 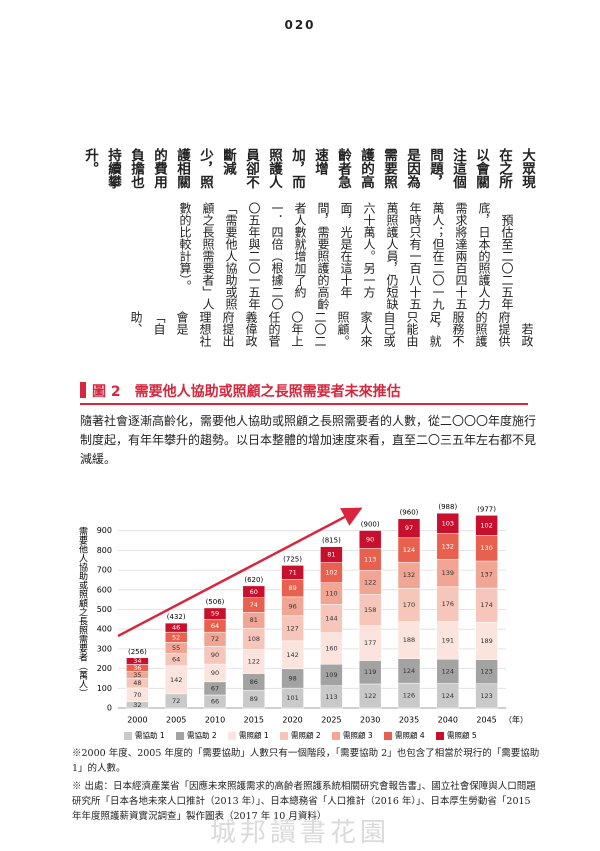 What do you see at coordinates (137, 675) in the screenshot?
I see `segment-label: 35` at bounding box center [137, 675].